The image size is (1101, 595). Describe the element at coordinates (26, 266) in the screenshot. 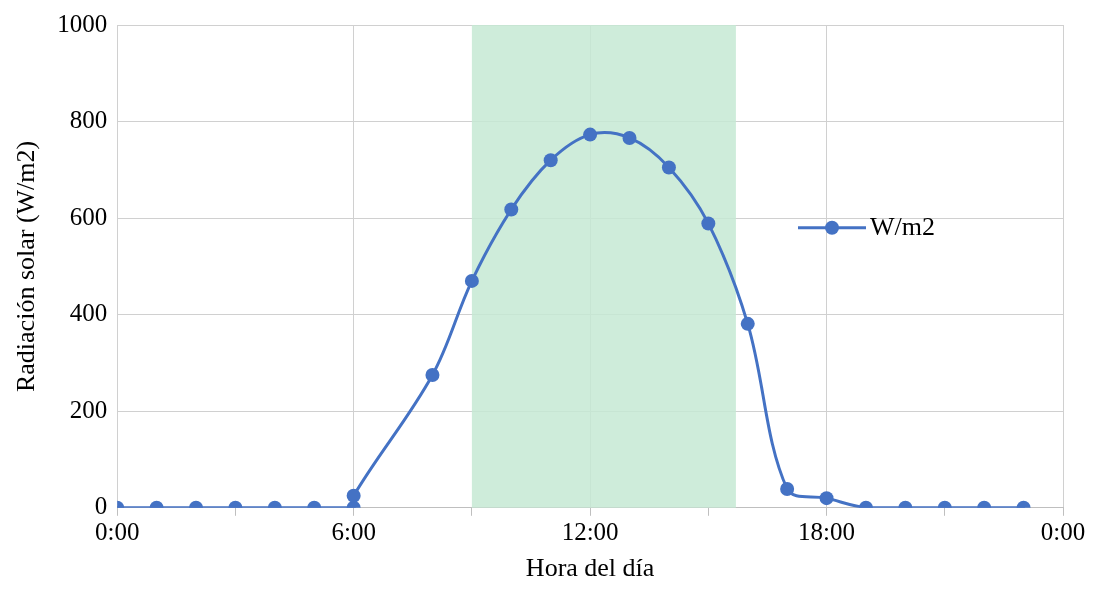

I see `y-axis-title: Radiación solar (W/m2)` at that location.